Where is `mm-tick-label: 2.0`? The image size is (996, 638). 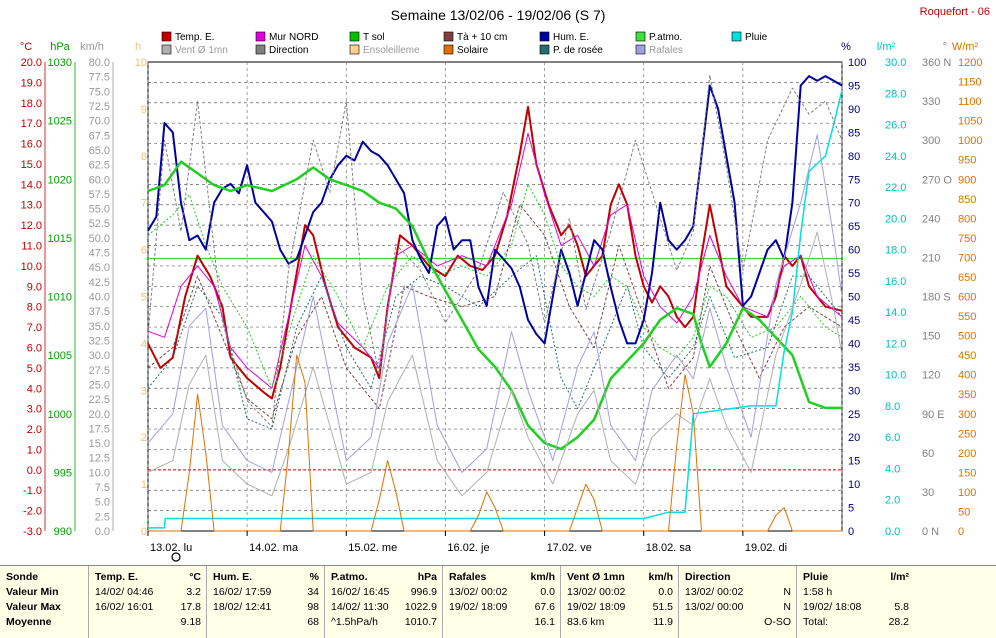 mm-tick-label: 2.0 is located at coordinates (892, 501).